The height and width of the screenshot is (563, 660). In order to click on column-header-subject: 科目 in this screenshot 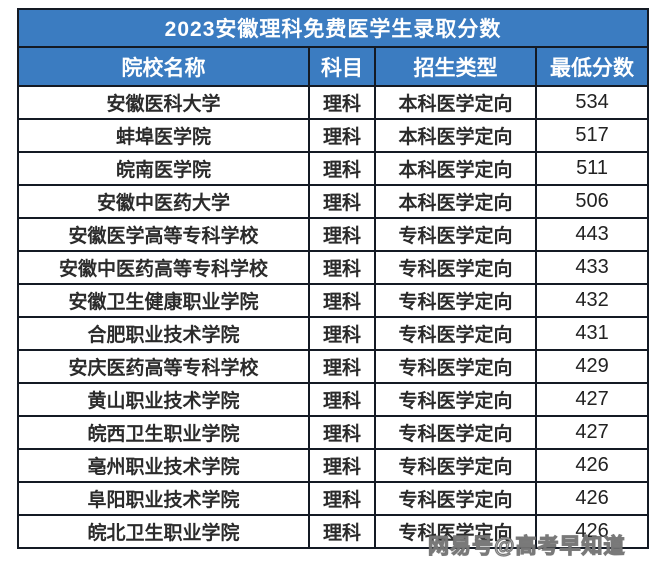, I will do `click(342, 66)`.